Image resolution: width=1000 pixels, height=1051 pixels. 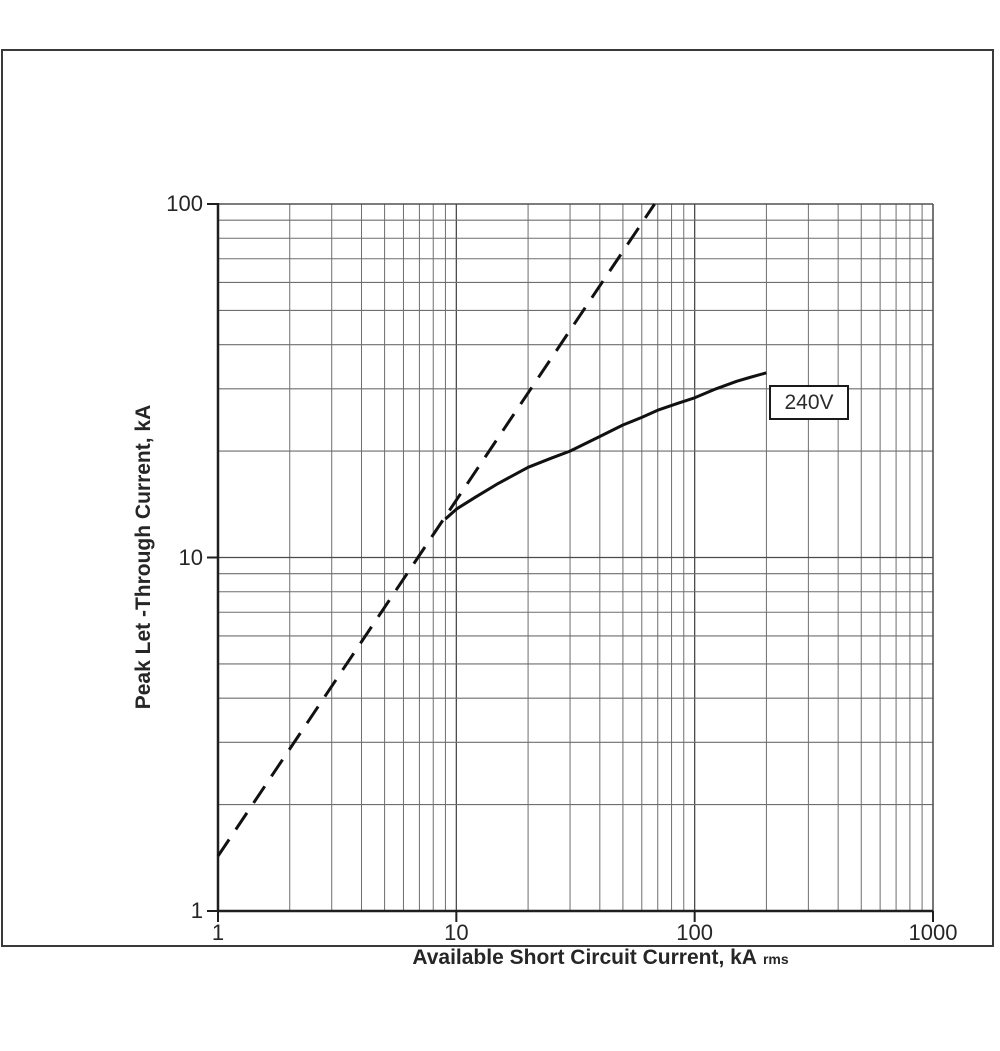 I want to click on y-tick-label: 100, so click(x=184, y=203).